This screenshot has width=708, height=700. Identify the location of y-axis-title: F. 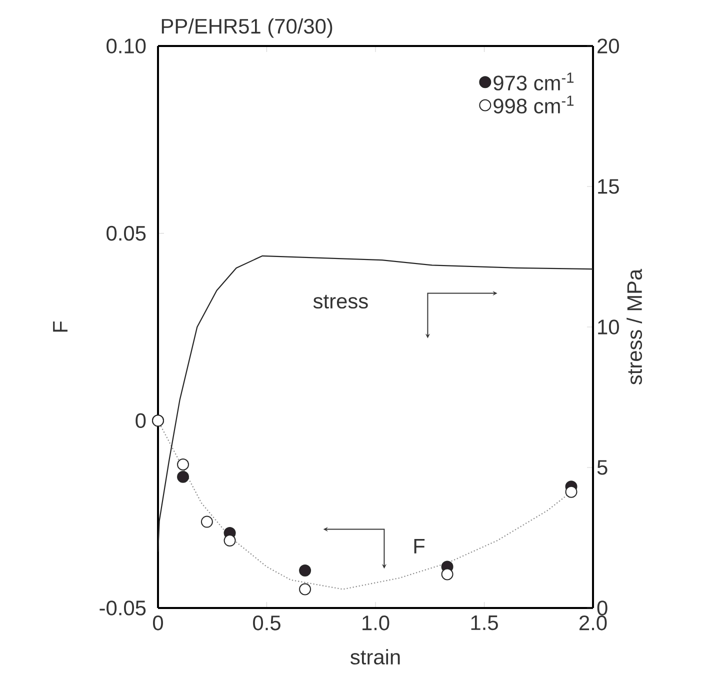
(60, 326).